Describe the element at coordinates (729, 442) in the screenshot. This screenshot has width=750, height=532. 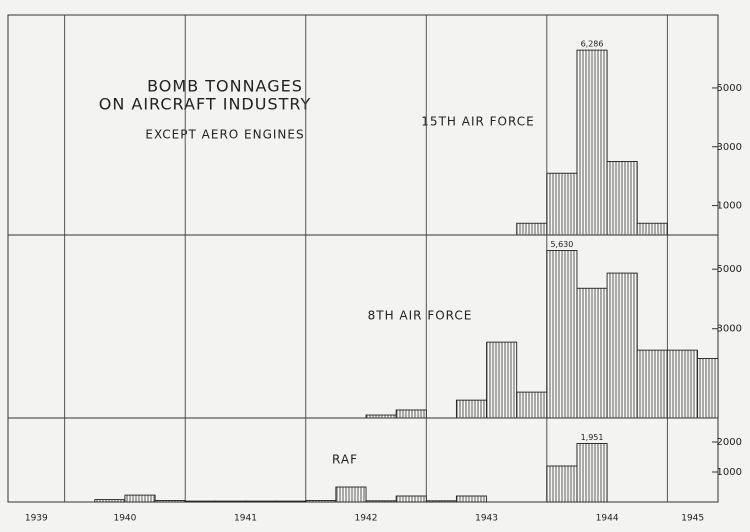
I see `y-tick-label: 2000` at that location.